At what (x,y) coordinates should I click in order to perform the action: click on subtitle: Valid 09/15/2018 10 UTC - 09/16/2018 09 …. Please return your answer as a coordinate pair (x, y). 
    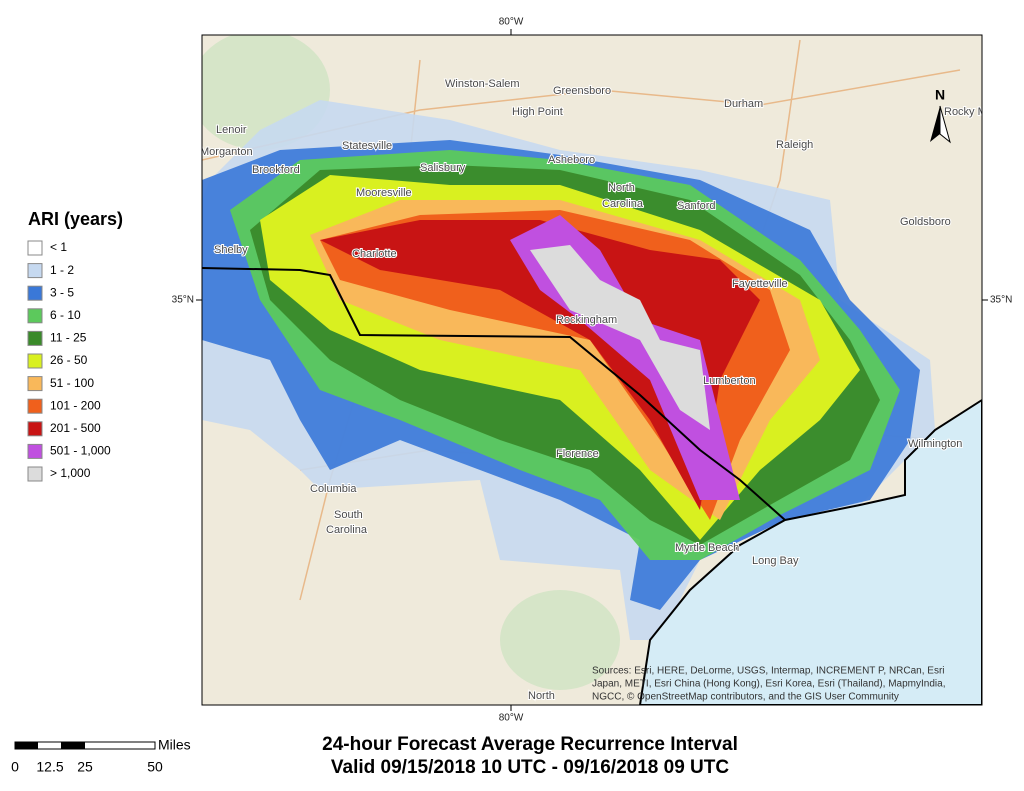
    Looking at the image, I should click on (530, 767).